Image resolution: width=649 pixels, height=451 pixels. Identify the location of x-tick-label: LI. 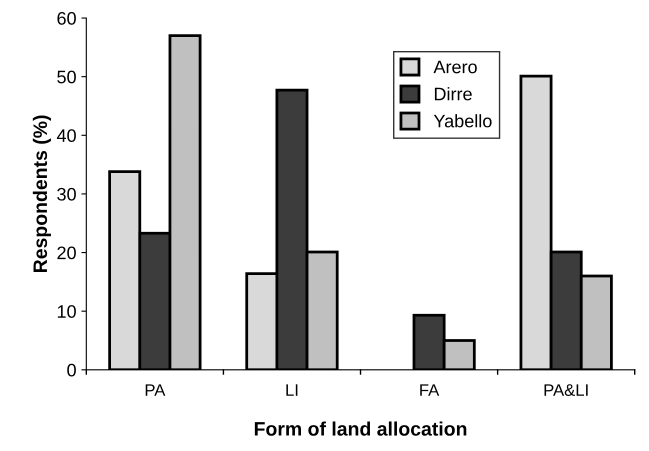
(292, 390).